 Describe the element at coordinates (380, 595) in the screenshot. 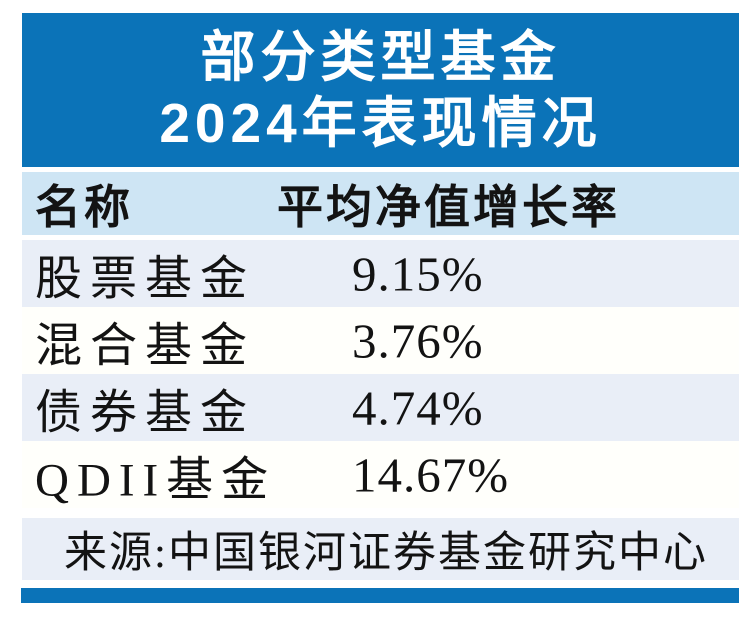

I see `bottom-accent-bar` at that location.